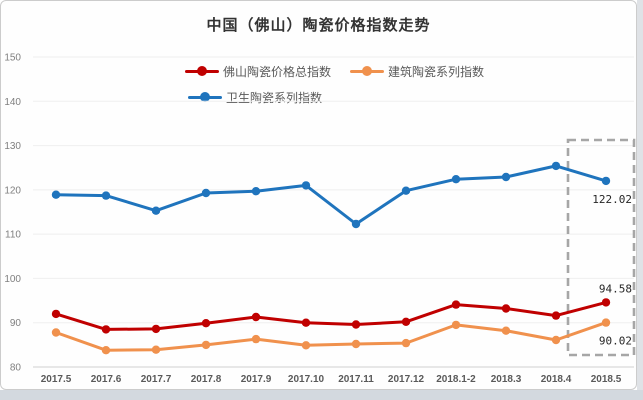 The image size is (643, 400). I want to click on x-axis-tick-label: 2017.11, so click(356, 379).